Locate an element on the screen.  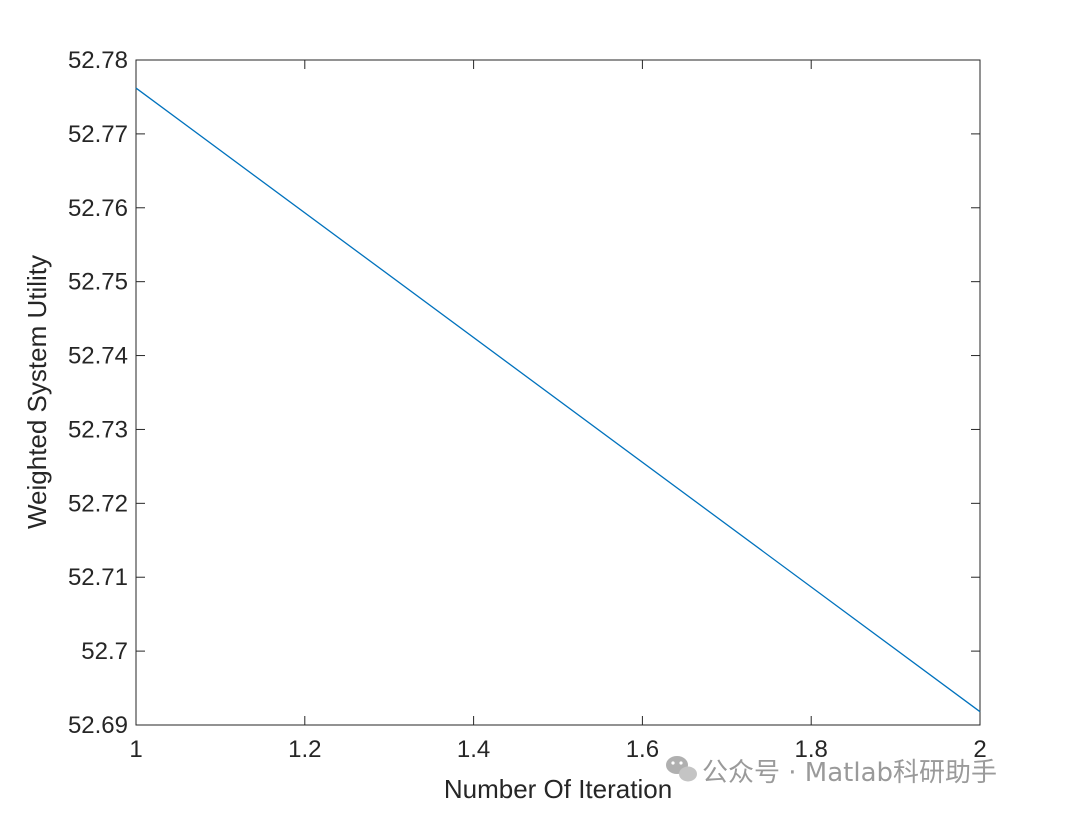
x-axis-label: Number Of Iteration is located at coordinates (558, 789).